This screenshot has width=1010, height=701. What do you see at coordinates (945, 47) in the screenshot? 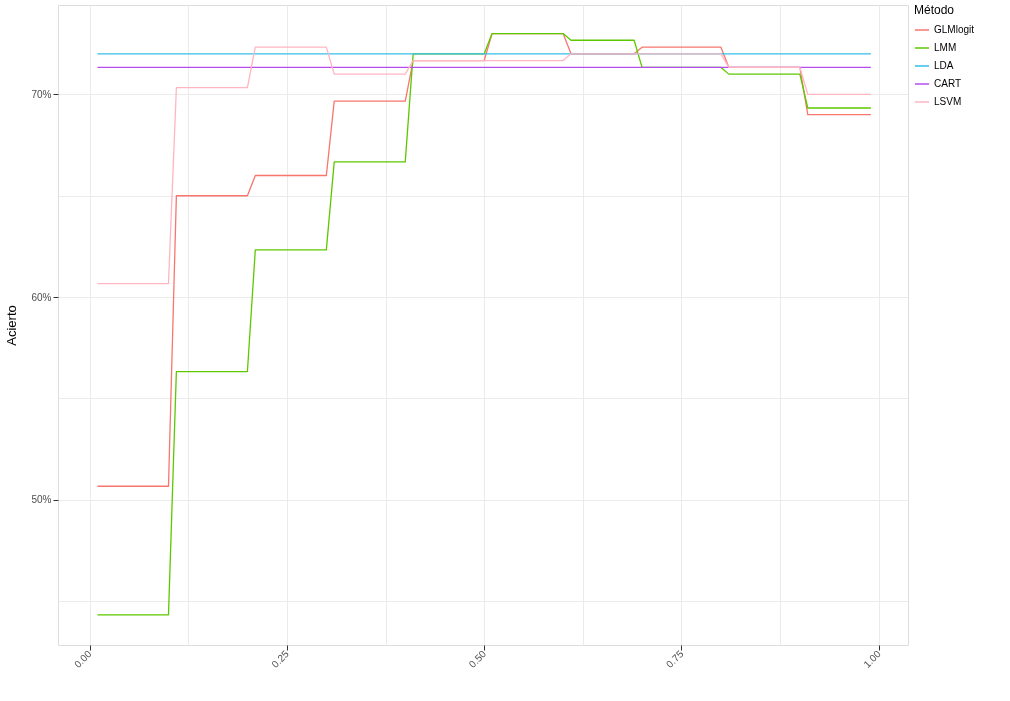
I see `legend-label: LMM` at bounding box center [945, 47].